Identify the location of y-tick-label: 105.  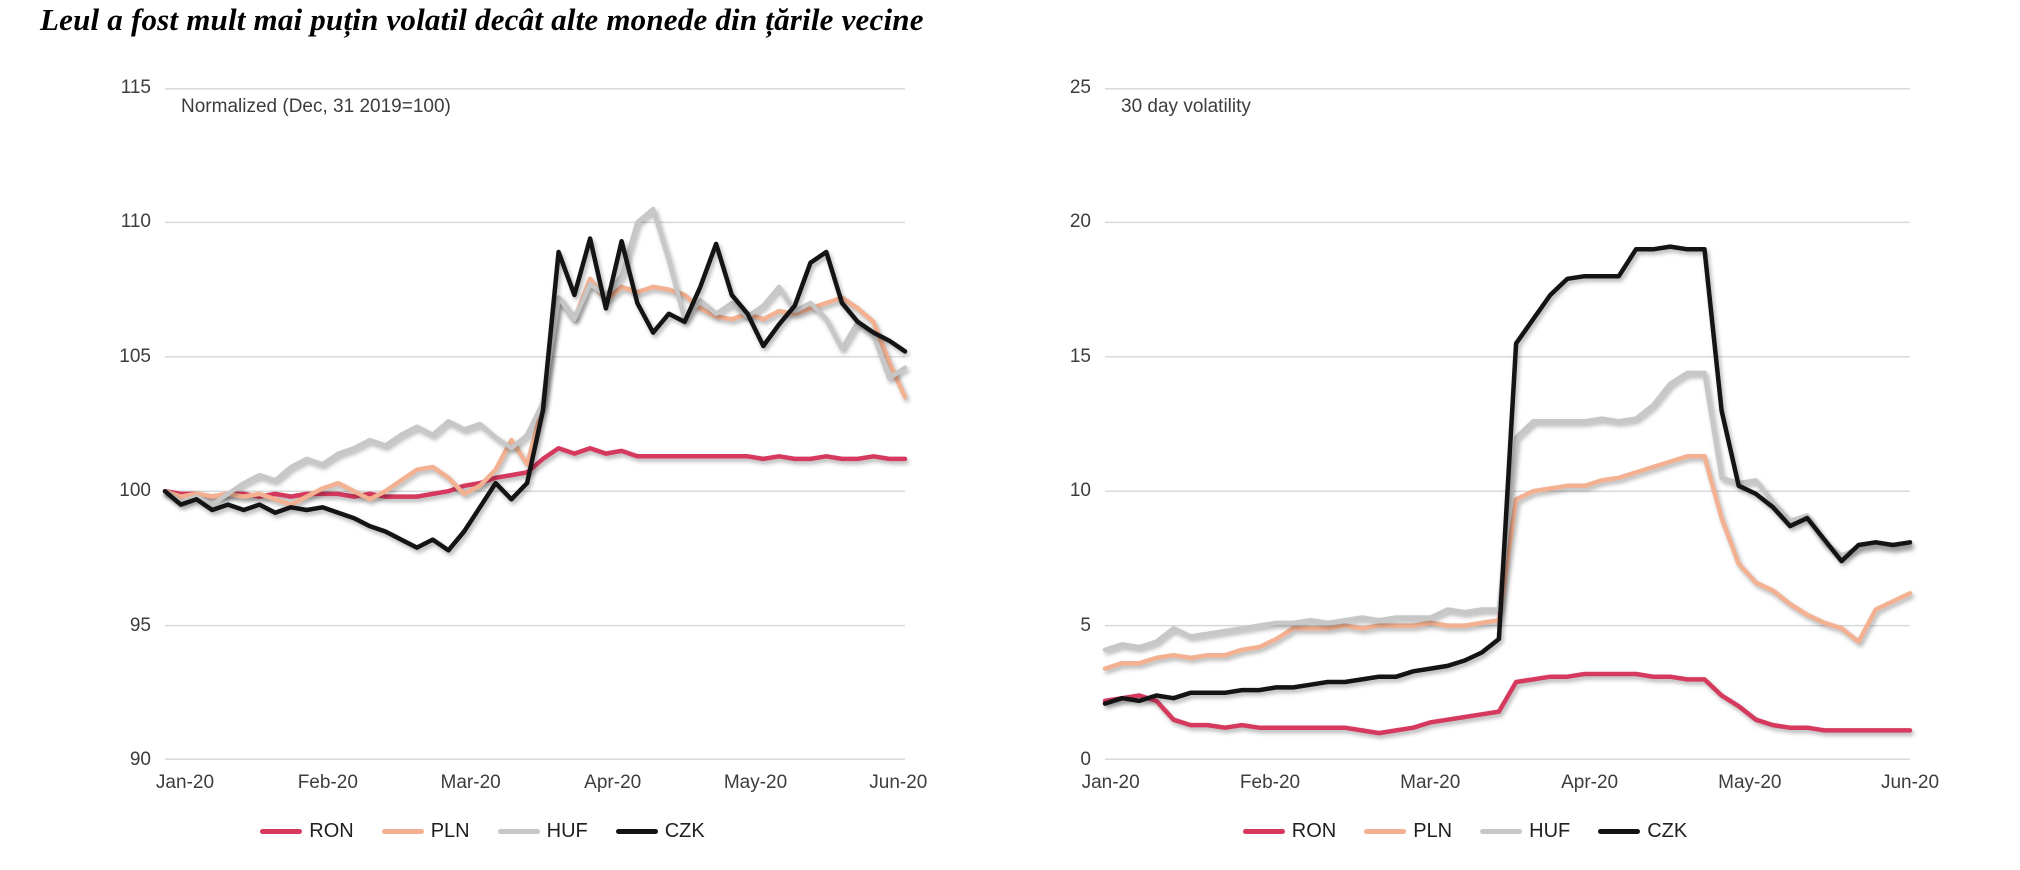
(135, 356).